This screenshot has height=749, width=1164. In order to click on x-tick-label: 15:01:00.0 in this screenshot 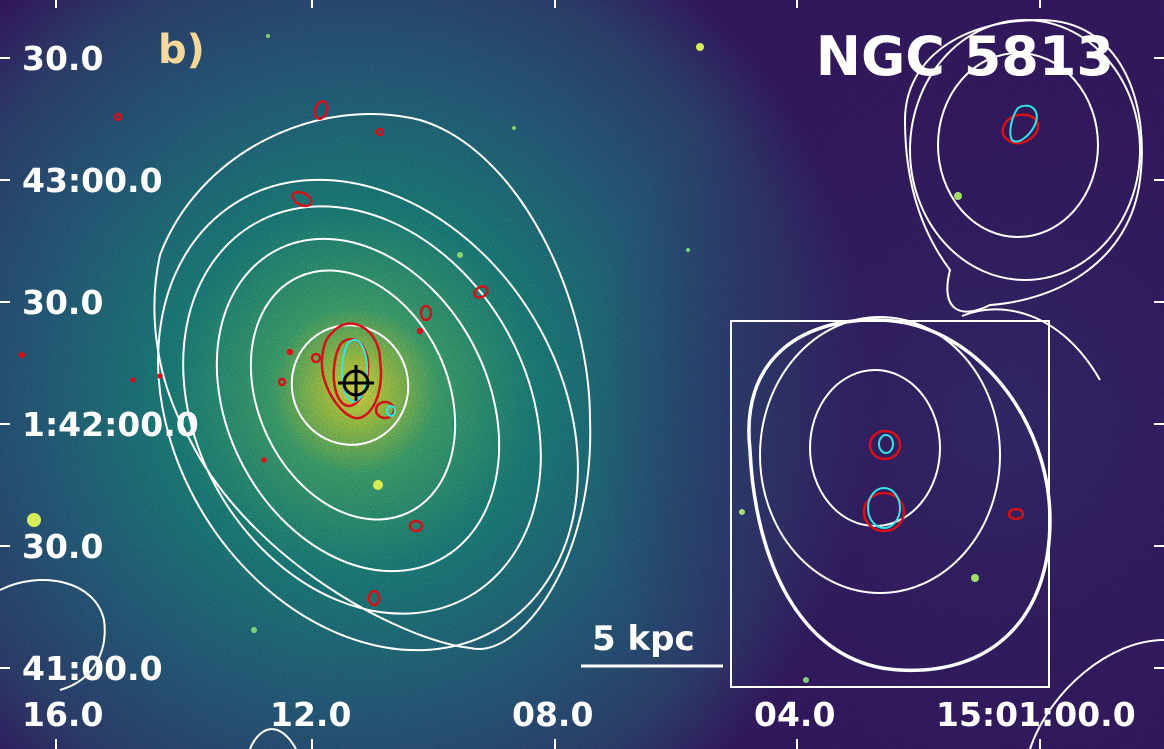, I will do `click(1036, 714)`.